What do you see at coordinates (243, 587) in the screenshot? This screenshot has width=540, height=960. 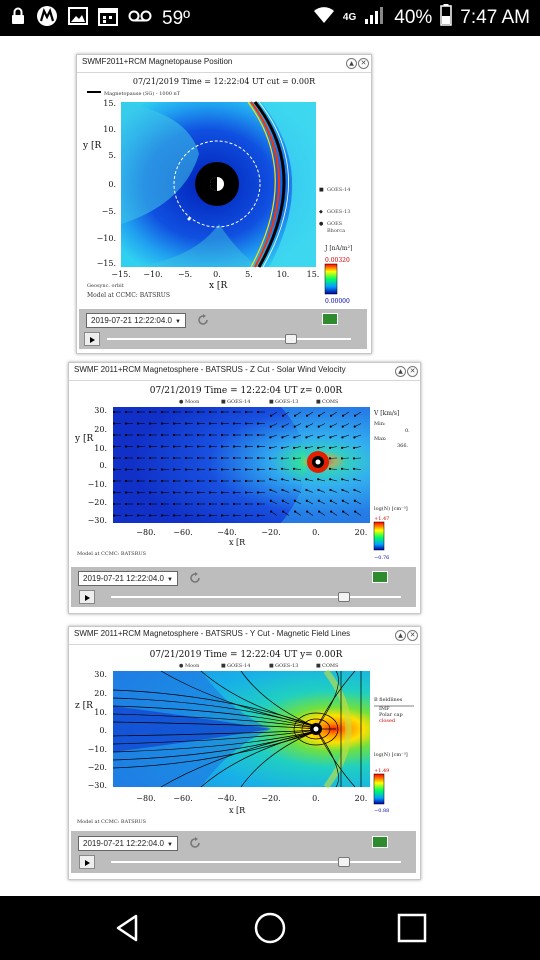 I see `playback-controls: 2019-07-21 12:22:04.0 ▼` at bounding box center [243, 587].